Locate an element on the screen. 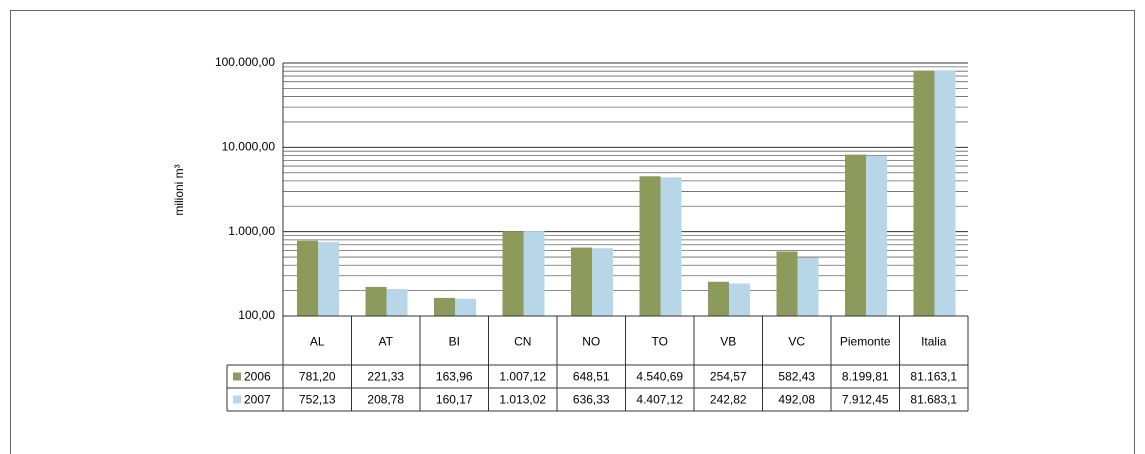 The width and height of the screenshot is (1145, 454). x-tick-label: Piemonte is located at coordinates (865, 342).